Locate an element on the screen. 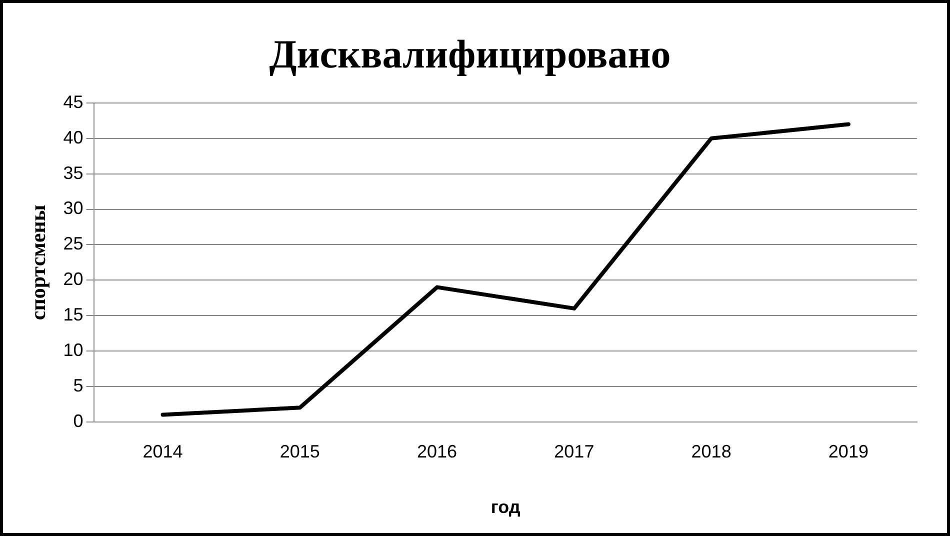 This screenshot has height=536, width=950. y-tick-label: 10 is located at coordinates (73, 350).